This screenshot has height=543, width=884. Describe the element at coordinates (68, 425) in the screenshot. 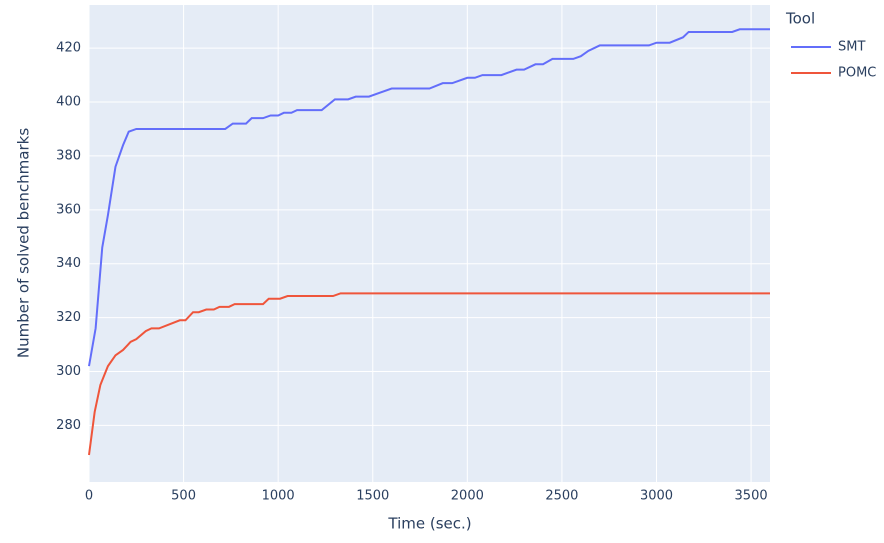

I see `y-tick-label: 280` at that location.